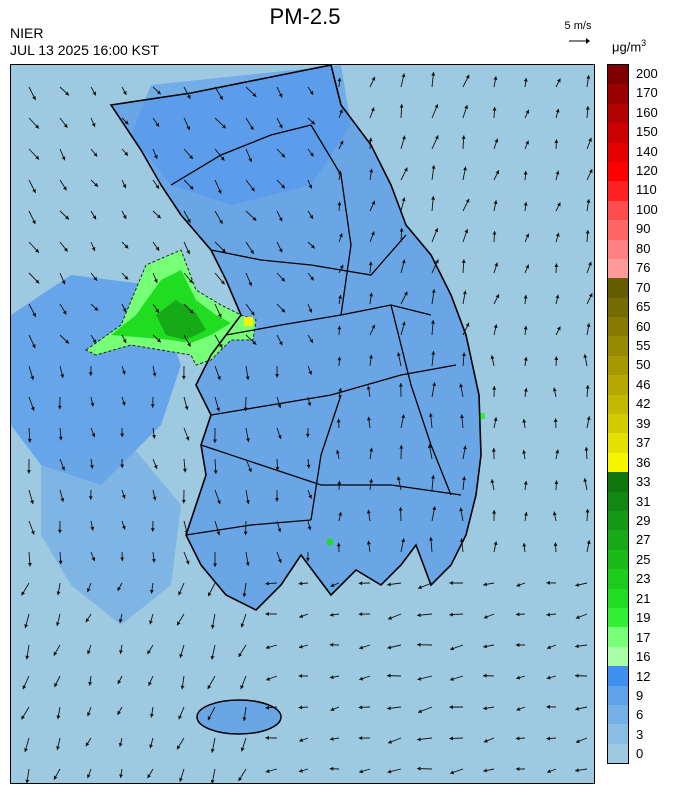 The width and height of the screenshot is (673, 795). I want to click on page-title: PM-2.5, so click(305, 16).